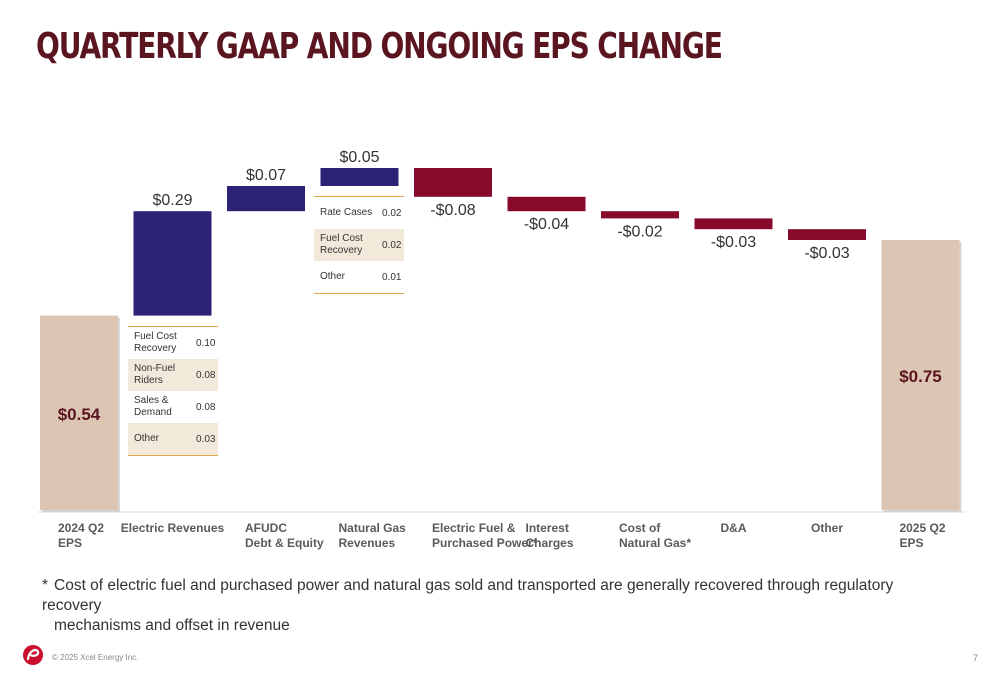 The image size is (1000, 685). I want to click on category-label: 2025 Q2, so click(923, 528).